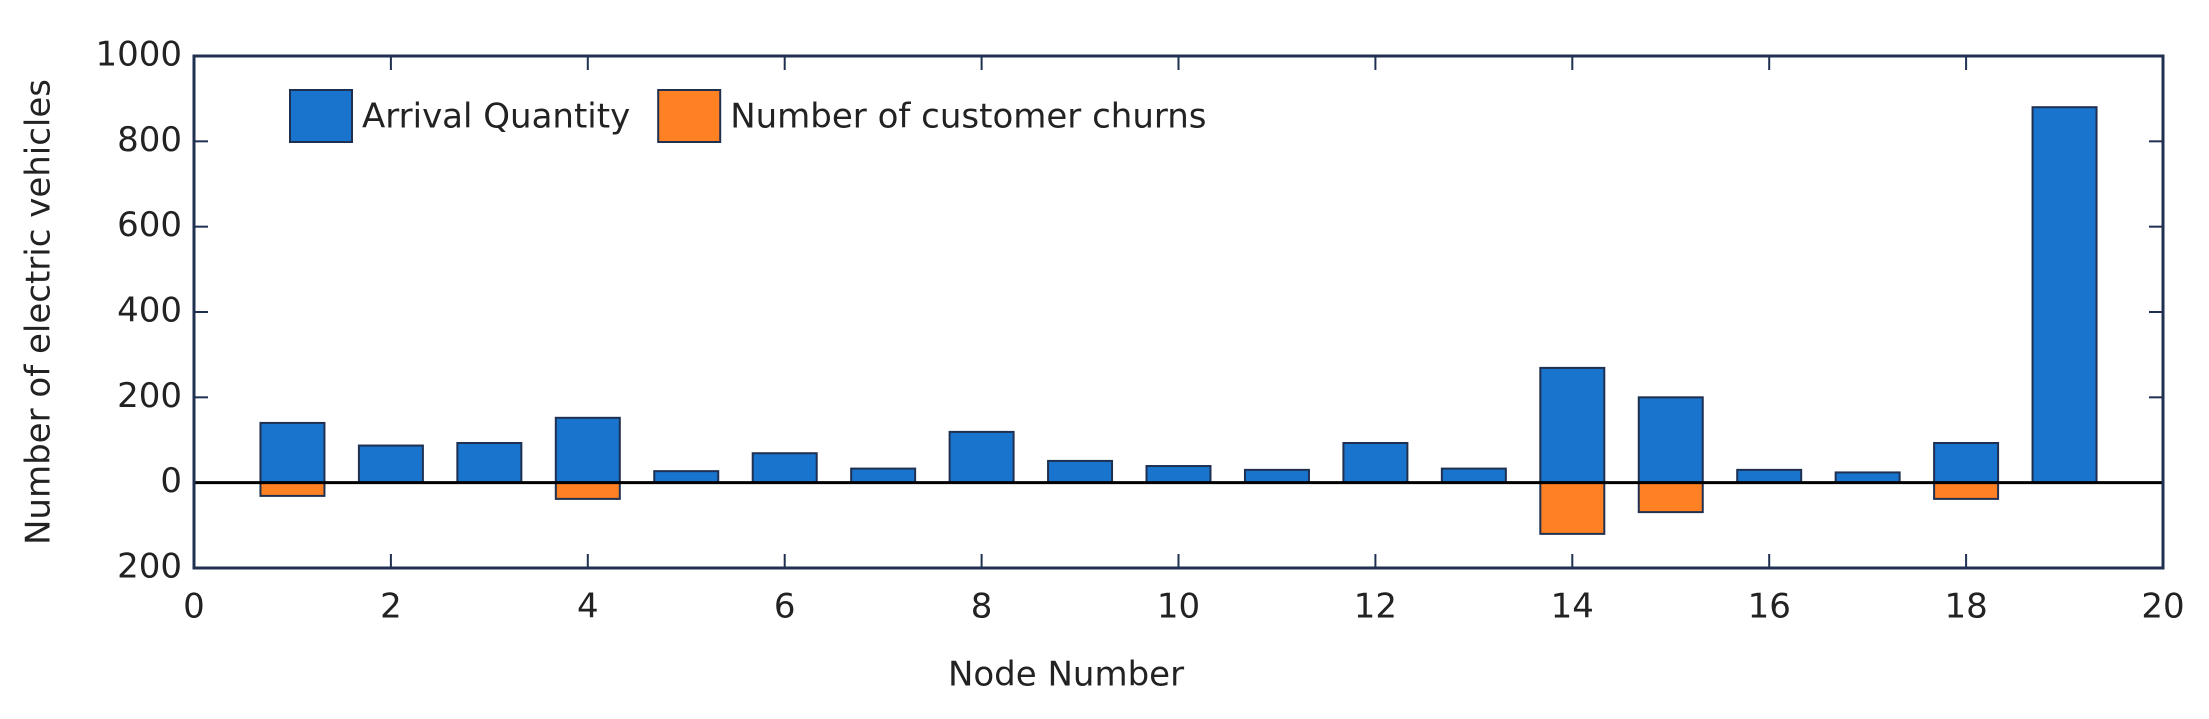  I want to click on y-tick-label: 1000, so click(138, 55).